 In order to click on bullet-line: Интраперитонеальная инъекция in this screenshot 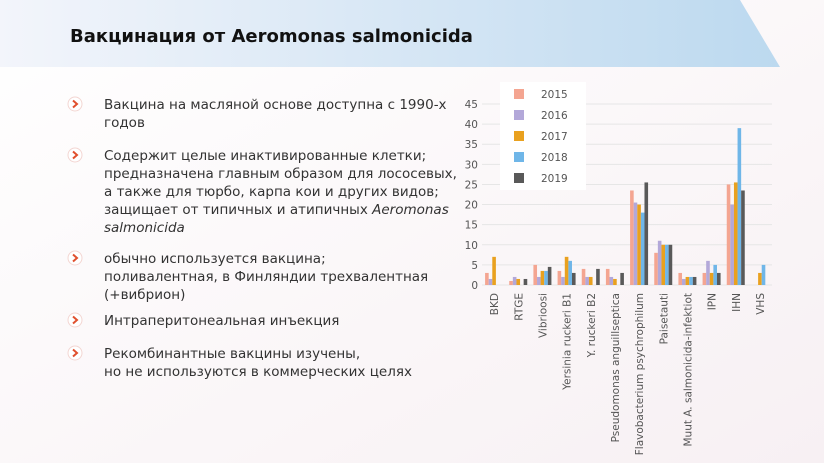, I will do `click(221, 321)`.